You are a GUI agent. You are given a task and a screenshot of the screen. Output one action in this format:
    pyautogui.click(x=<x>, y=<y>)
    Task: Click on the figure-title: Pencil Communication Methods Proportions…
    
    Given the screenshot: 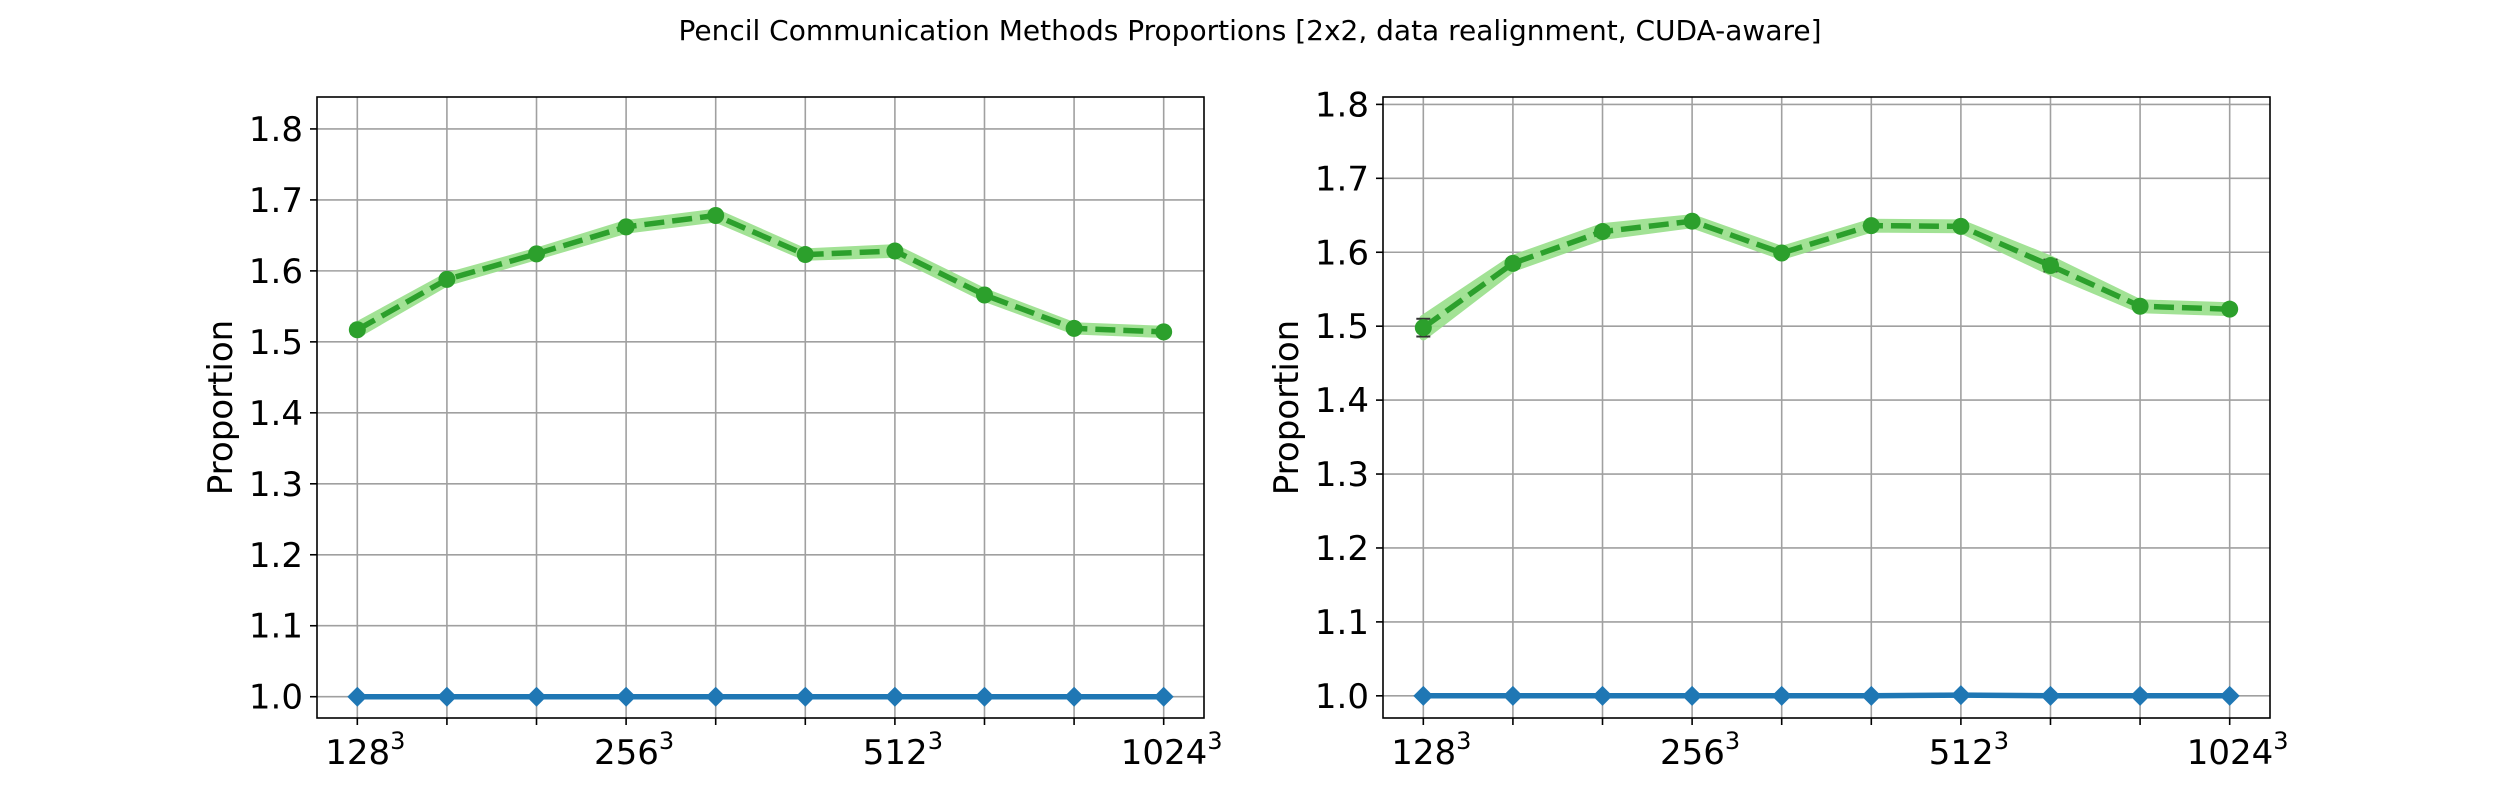 What is the action you would take?
    pyautogui.click(x=1249, y=30)
    